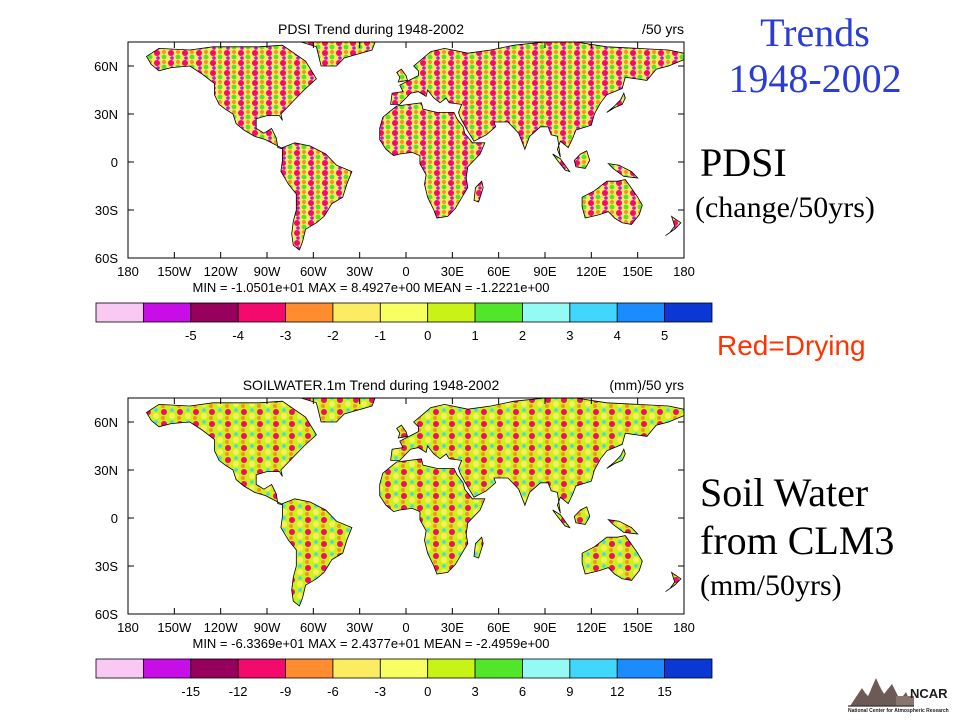  I want to click on soilwater-landmass-borneo, so click(582, 515).